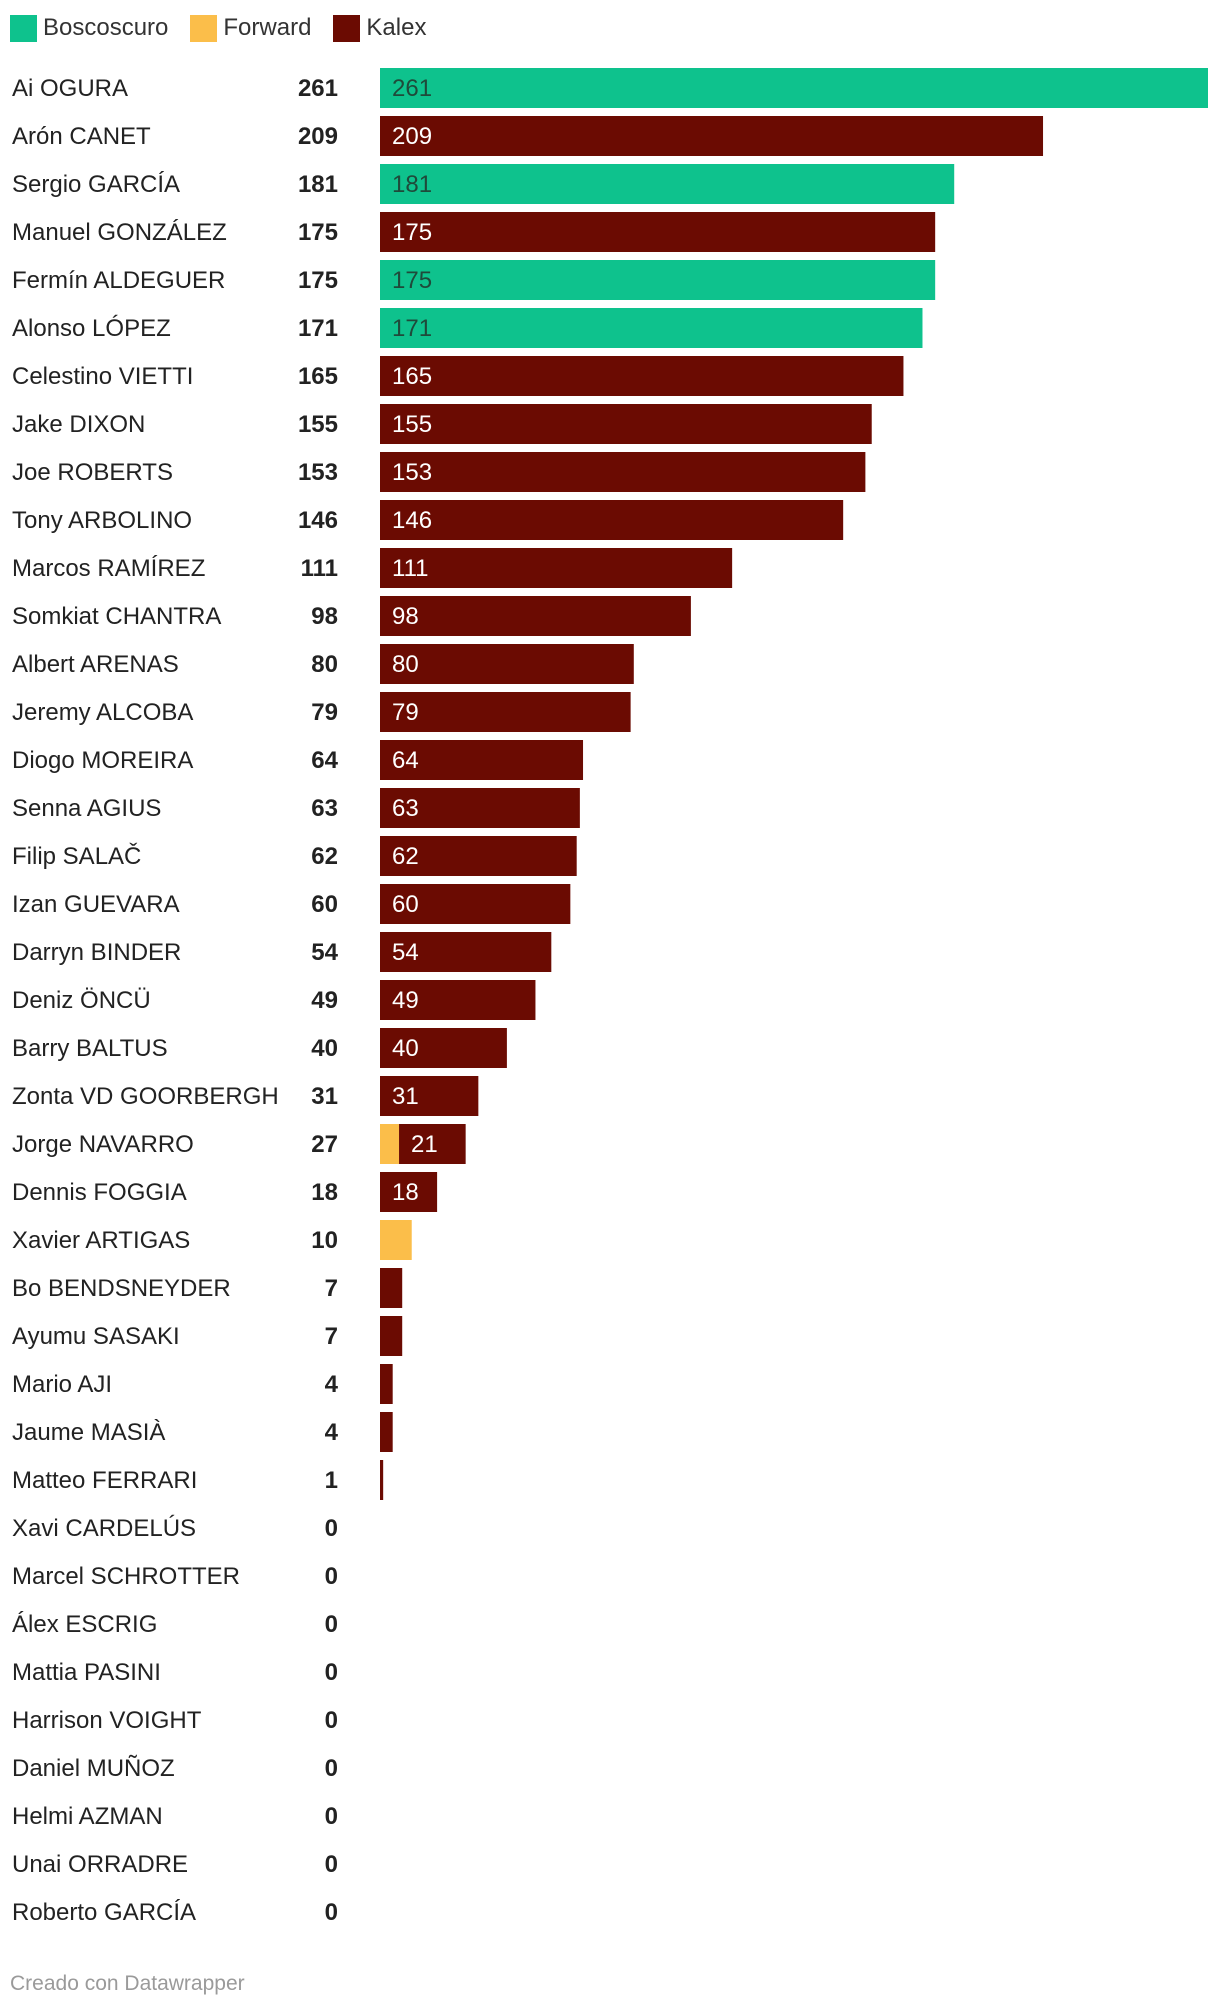 The width and height of the screenshot is (1220, 2010). I want to click on bar-row: Alonso LÓPEZ 171 171, so click(467, 328).